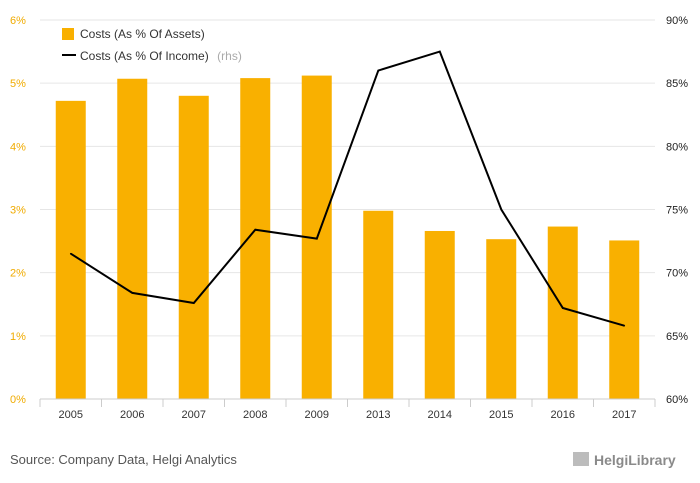 This screenshot has height=483, width=700. Describe the element at coordinates (624, 415) in the screenshot. I see `x-tick-label: 2017` at that location.